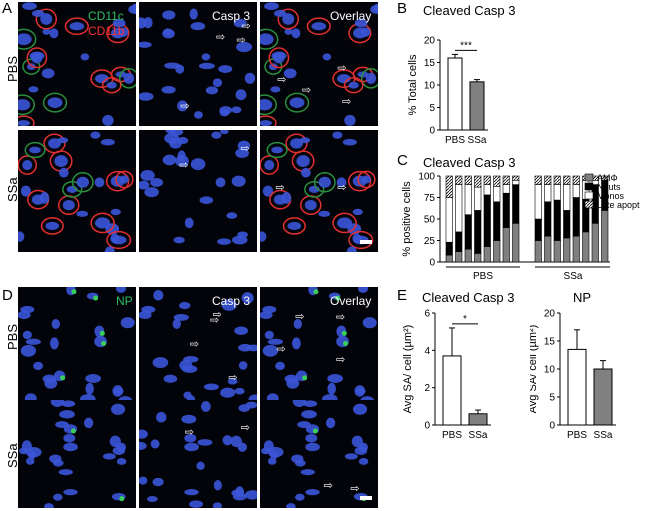  What do you see at coordinates (402, 160) in the screenshot?
I see `panel-label-c: C` at bounding box center [402, 160].